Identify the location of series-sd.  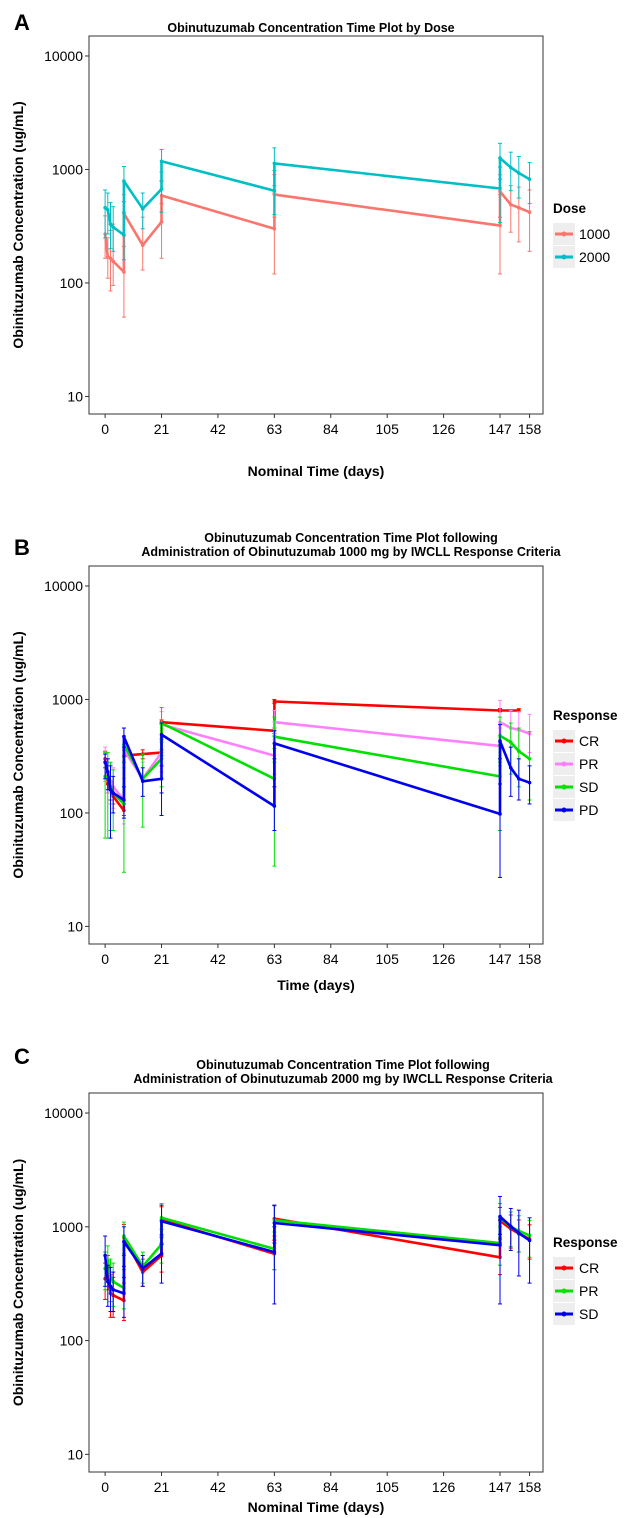
(317, 1256).